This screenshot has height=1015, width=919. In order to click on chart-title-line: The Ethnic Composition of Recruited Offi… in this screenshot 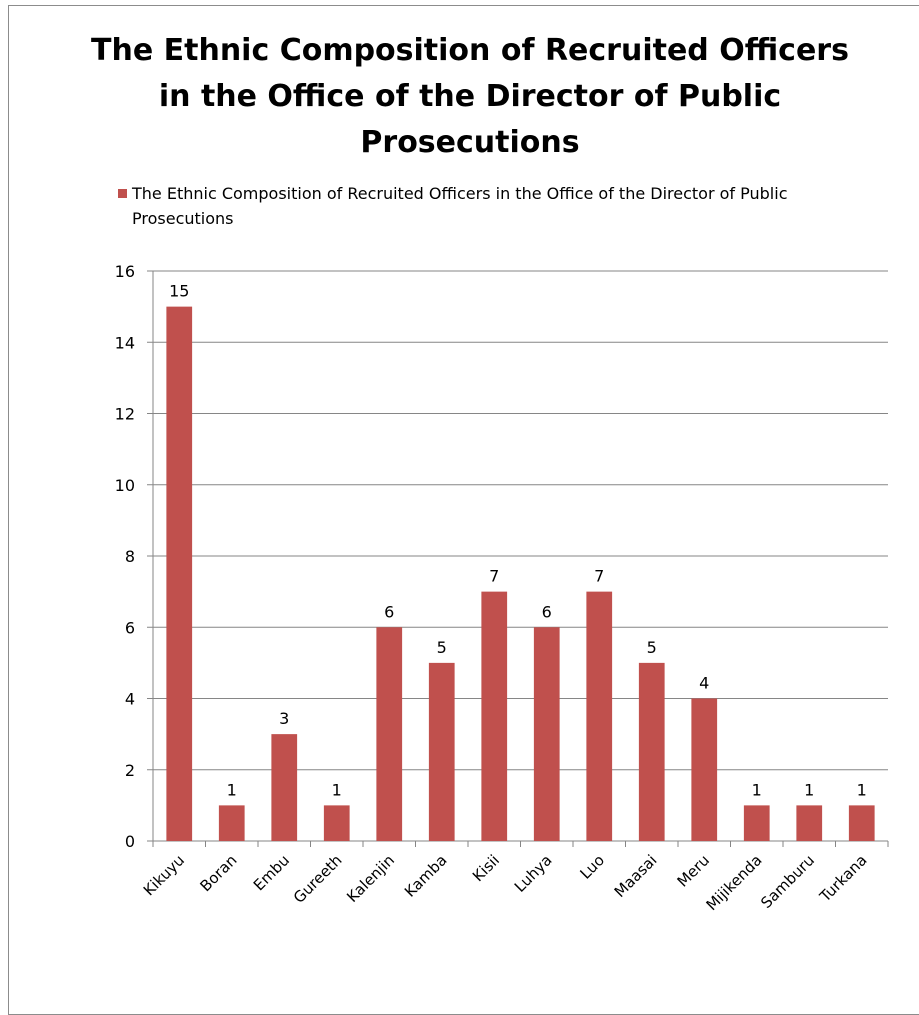, I will do `click(470, 50)`.